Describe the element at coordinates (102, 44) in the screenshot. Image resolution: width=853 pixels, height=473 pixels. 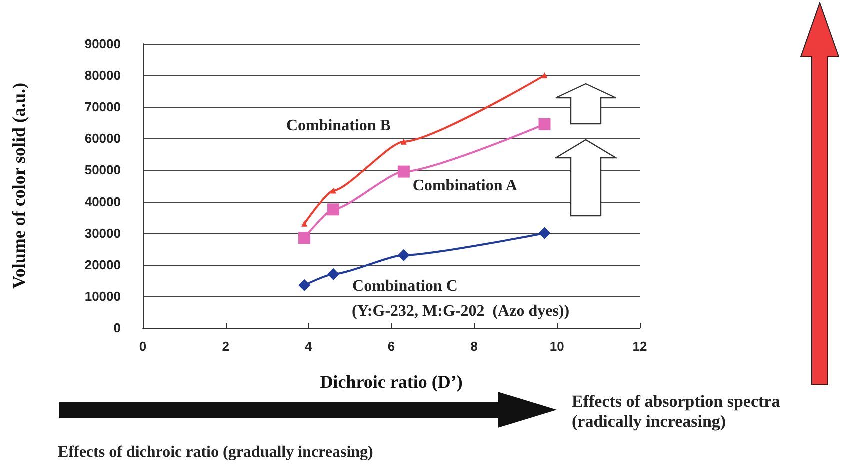
I see `y-tick-label: 90000` at that location.